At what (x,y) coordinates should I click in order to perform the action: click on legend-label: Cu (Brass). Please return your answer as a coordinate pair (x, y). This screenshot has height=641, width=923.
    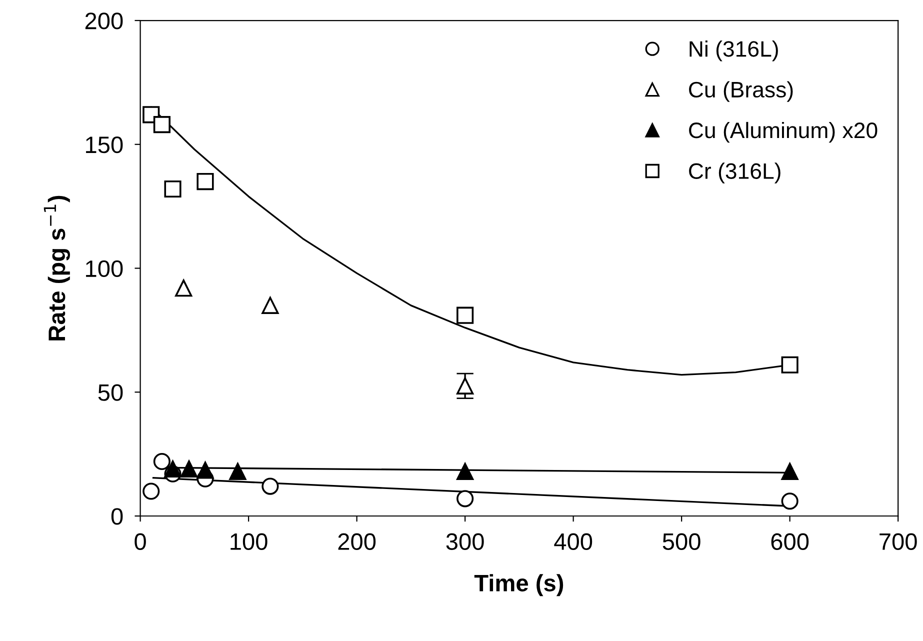
    Looking at the image, I should click on (741, 91).